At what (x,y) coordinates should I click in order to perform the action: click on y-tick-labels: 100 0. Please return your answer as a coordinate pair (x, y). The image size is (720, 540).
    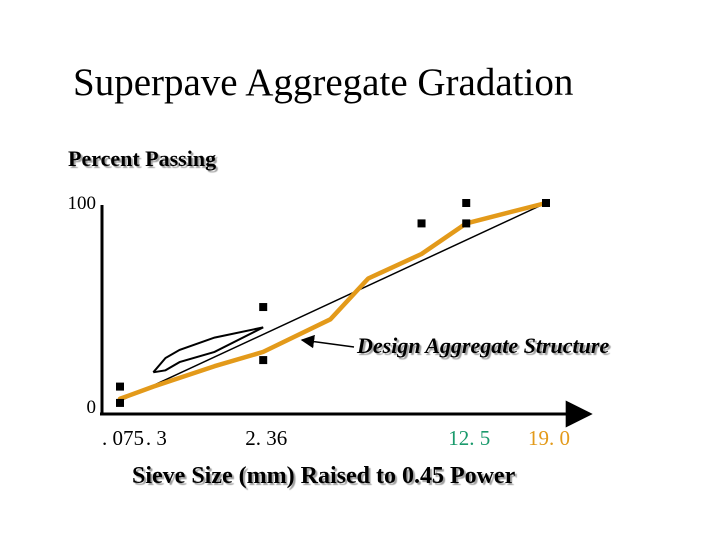
    Looking at the image, I should click on (82, 305).